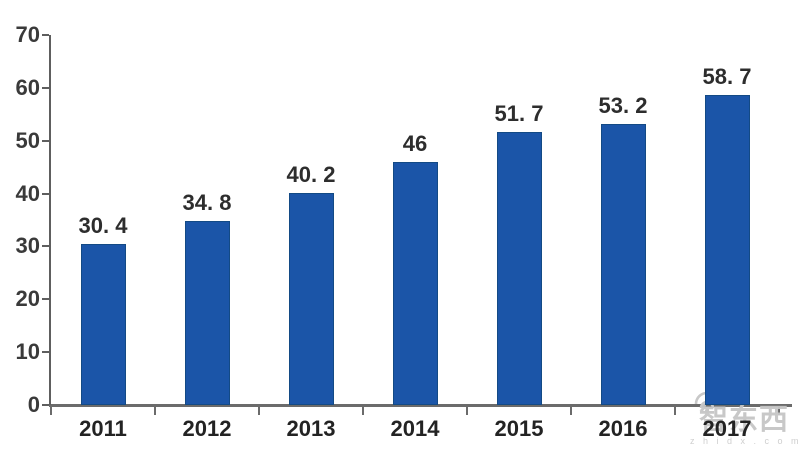  Describe the element at coordinates (27, 34) in the screenshot. I see `y-axis-tick-label: 70` at that location.